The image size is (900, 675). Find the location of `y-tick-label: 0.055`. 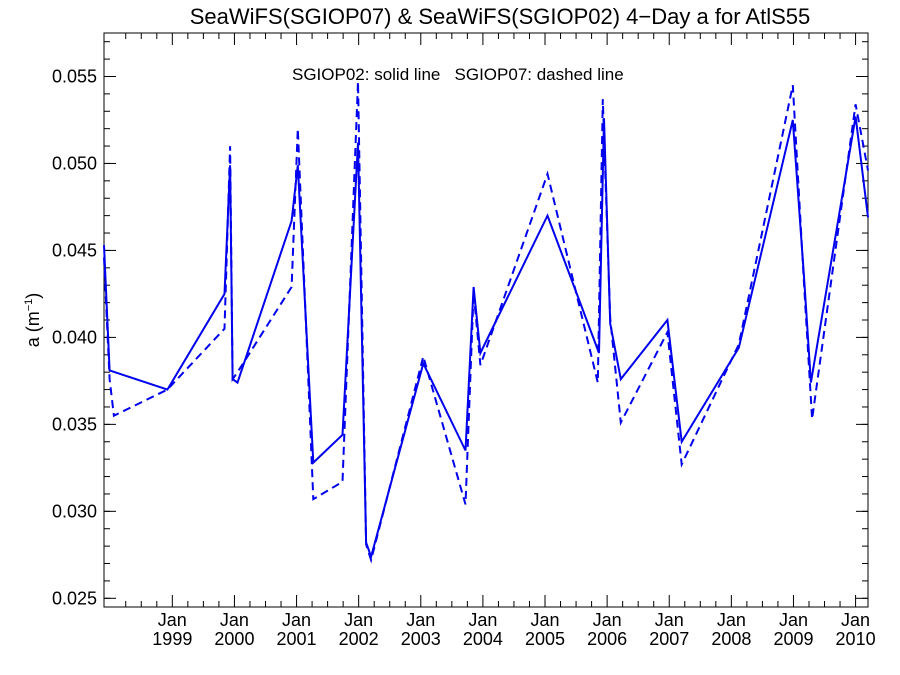

y-tick-label: 0.055 is located at coordinates (74, 76).